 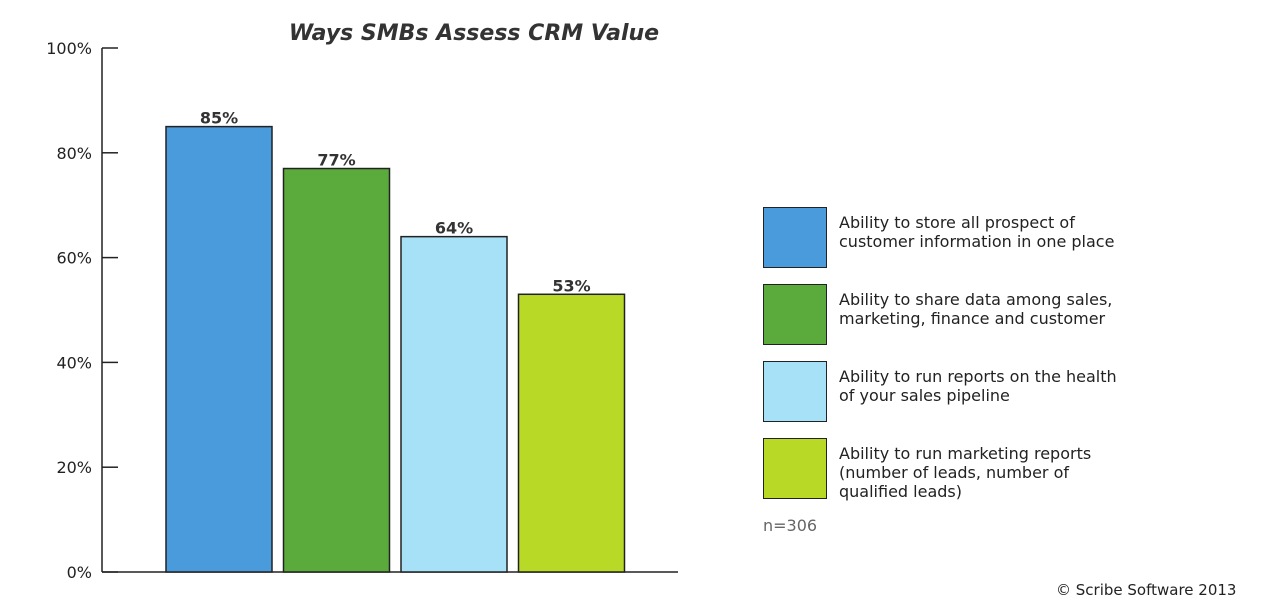 I want to click on bar-value-label: 53%, so click(x=571, y=285).